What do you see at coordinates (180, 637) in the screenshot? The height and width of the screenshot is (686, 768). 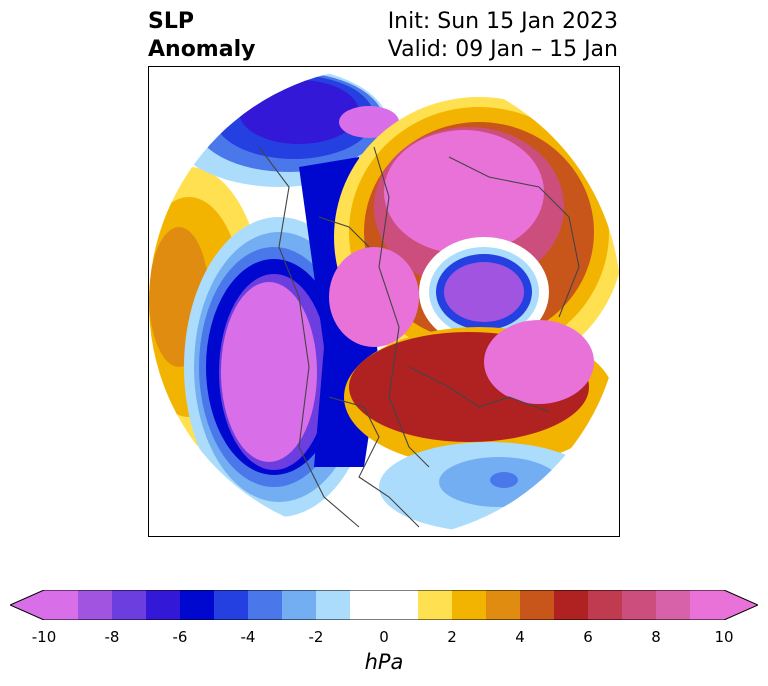 I see `colorbar-tick-label: -6` at bounding box center [180, 637].